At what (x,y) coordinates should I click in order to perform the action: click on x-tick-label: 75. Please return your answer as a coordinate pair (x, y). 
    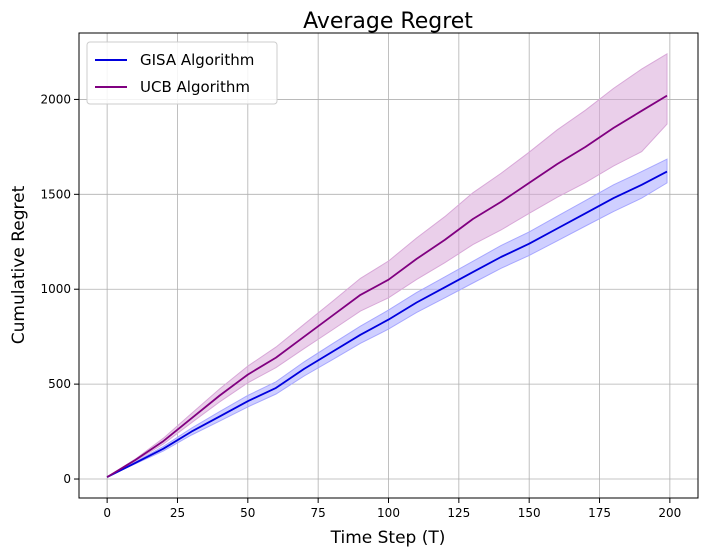
    Looking at the image, I should click on (318, 513).